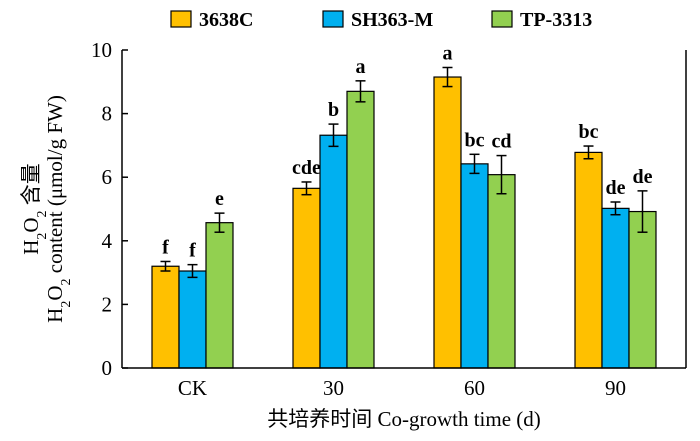  Describe the element at coordinates (474, 388) in the screenshot. I see `x-tick-label: 60` at that location.